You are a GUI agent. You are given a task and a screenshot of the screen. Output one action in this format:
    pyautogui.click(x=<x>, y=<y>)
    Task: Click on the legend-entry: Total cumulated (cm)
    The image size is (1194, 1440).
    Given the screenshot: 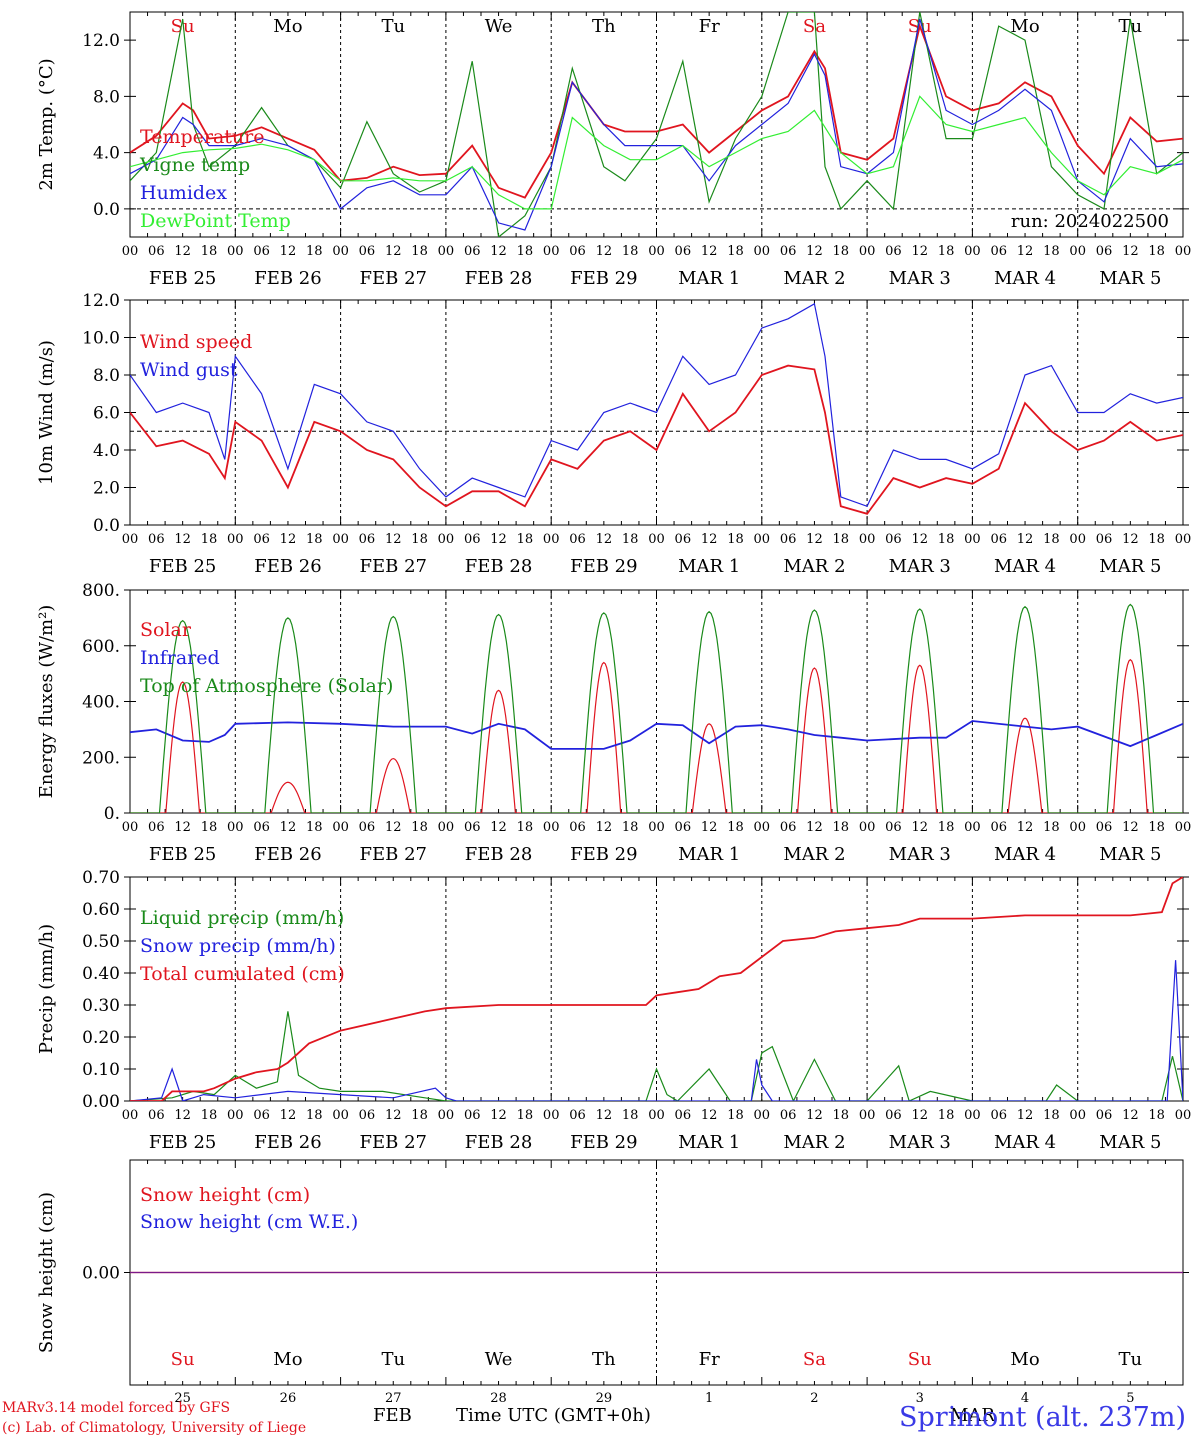 What is the action you would take?
    pyautogui.click(x=242, y=974)
    